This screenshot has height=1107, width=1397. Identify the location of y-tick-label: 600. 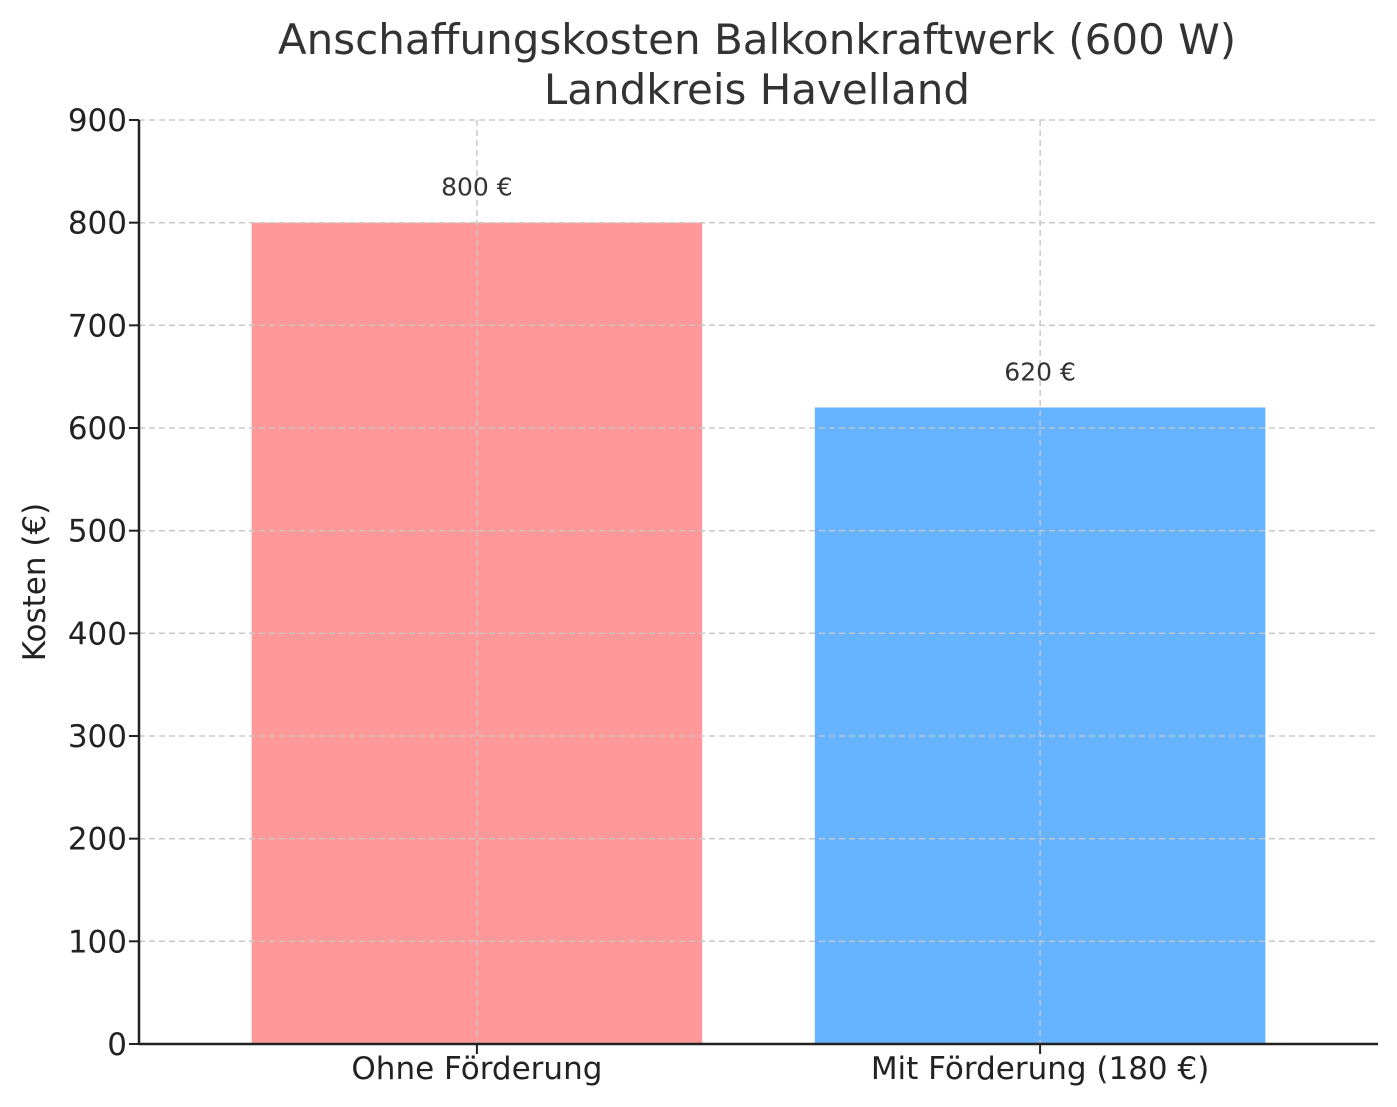
(97, 429).